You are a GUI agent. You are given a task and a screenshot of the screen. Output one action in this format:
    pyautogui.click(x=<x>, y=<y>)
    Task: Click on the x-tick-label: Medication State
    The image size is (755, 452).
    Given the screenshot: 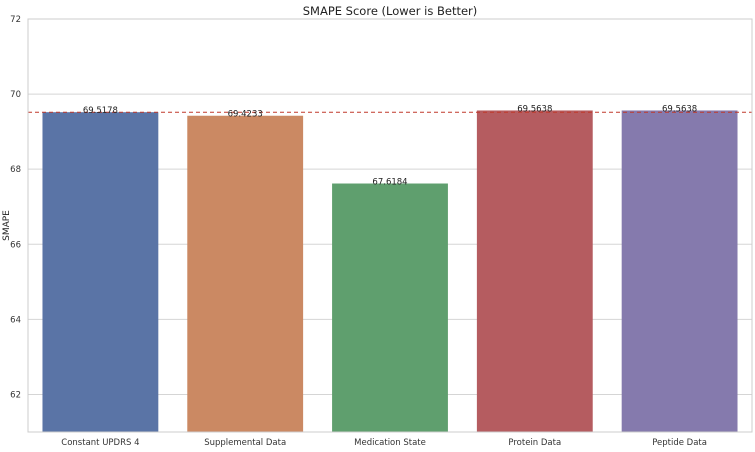 What is the action you would take?
    pyautogui.click(x=390, y=443)
    